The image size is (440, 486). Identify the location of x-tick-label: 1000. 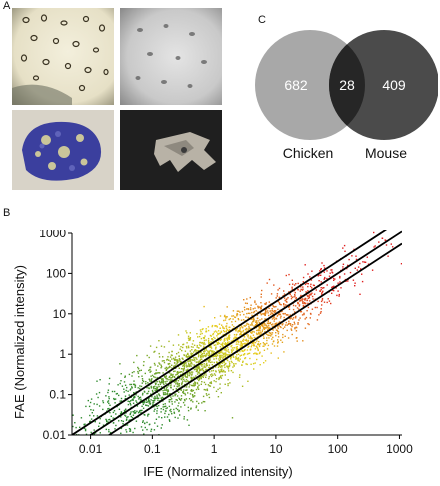
(399, 449).